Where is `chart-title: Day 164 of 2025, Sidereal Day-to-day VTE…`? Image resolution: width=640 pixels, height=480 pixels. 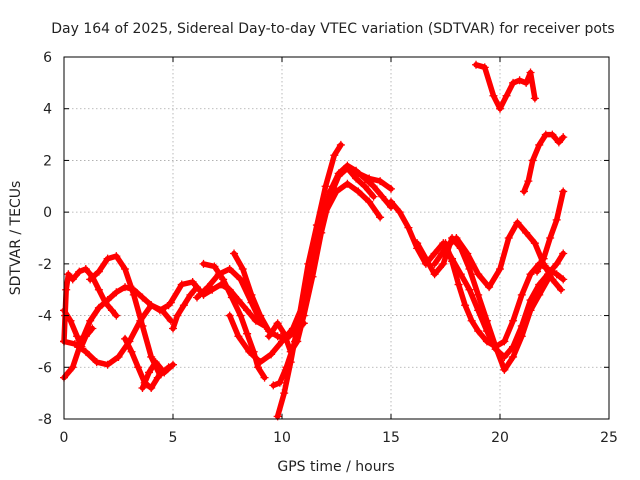
chart-title: Day 164 of 2025, Sidereal Day-to-day VTE… is located at coordinates (332, 29).